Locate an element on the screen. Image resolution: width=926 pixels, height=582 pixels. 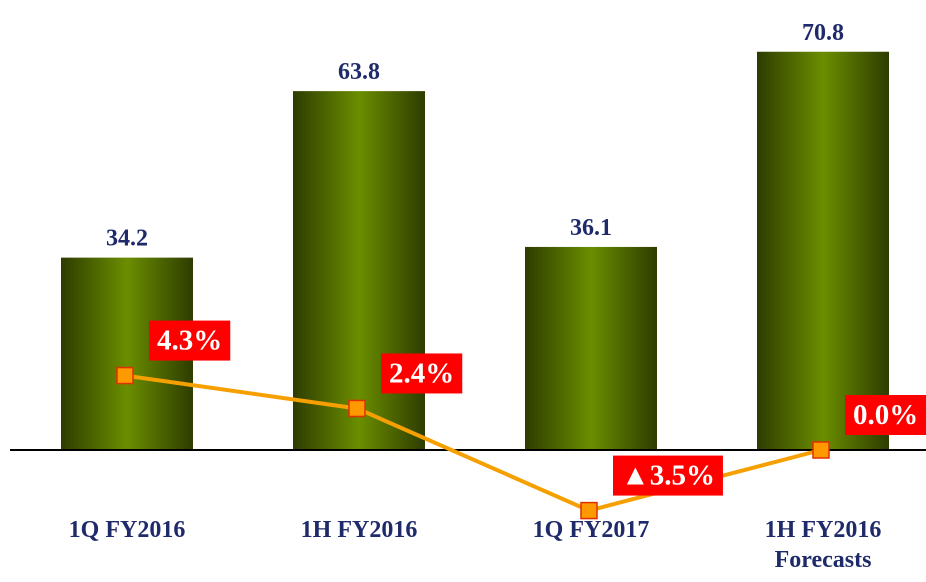
value-label: 2.4% is located at coordinates (421, 373).